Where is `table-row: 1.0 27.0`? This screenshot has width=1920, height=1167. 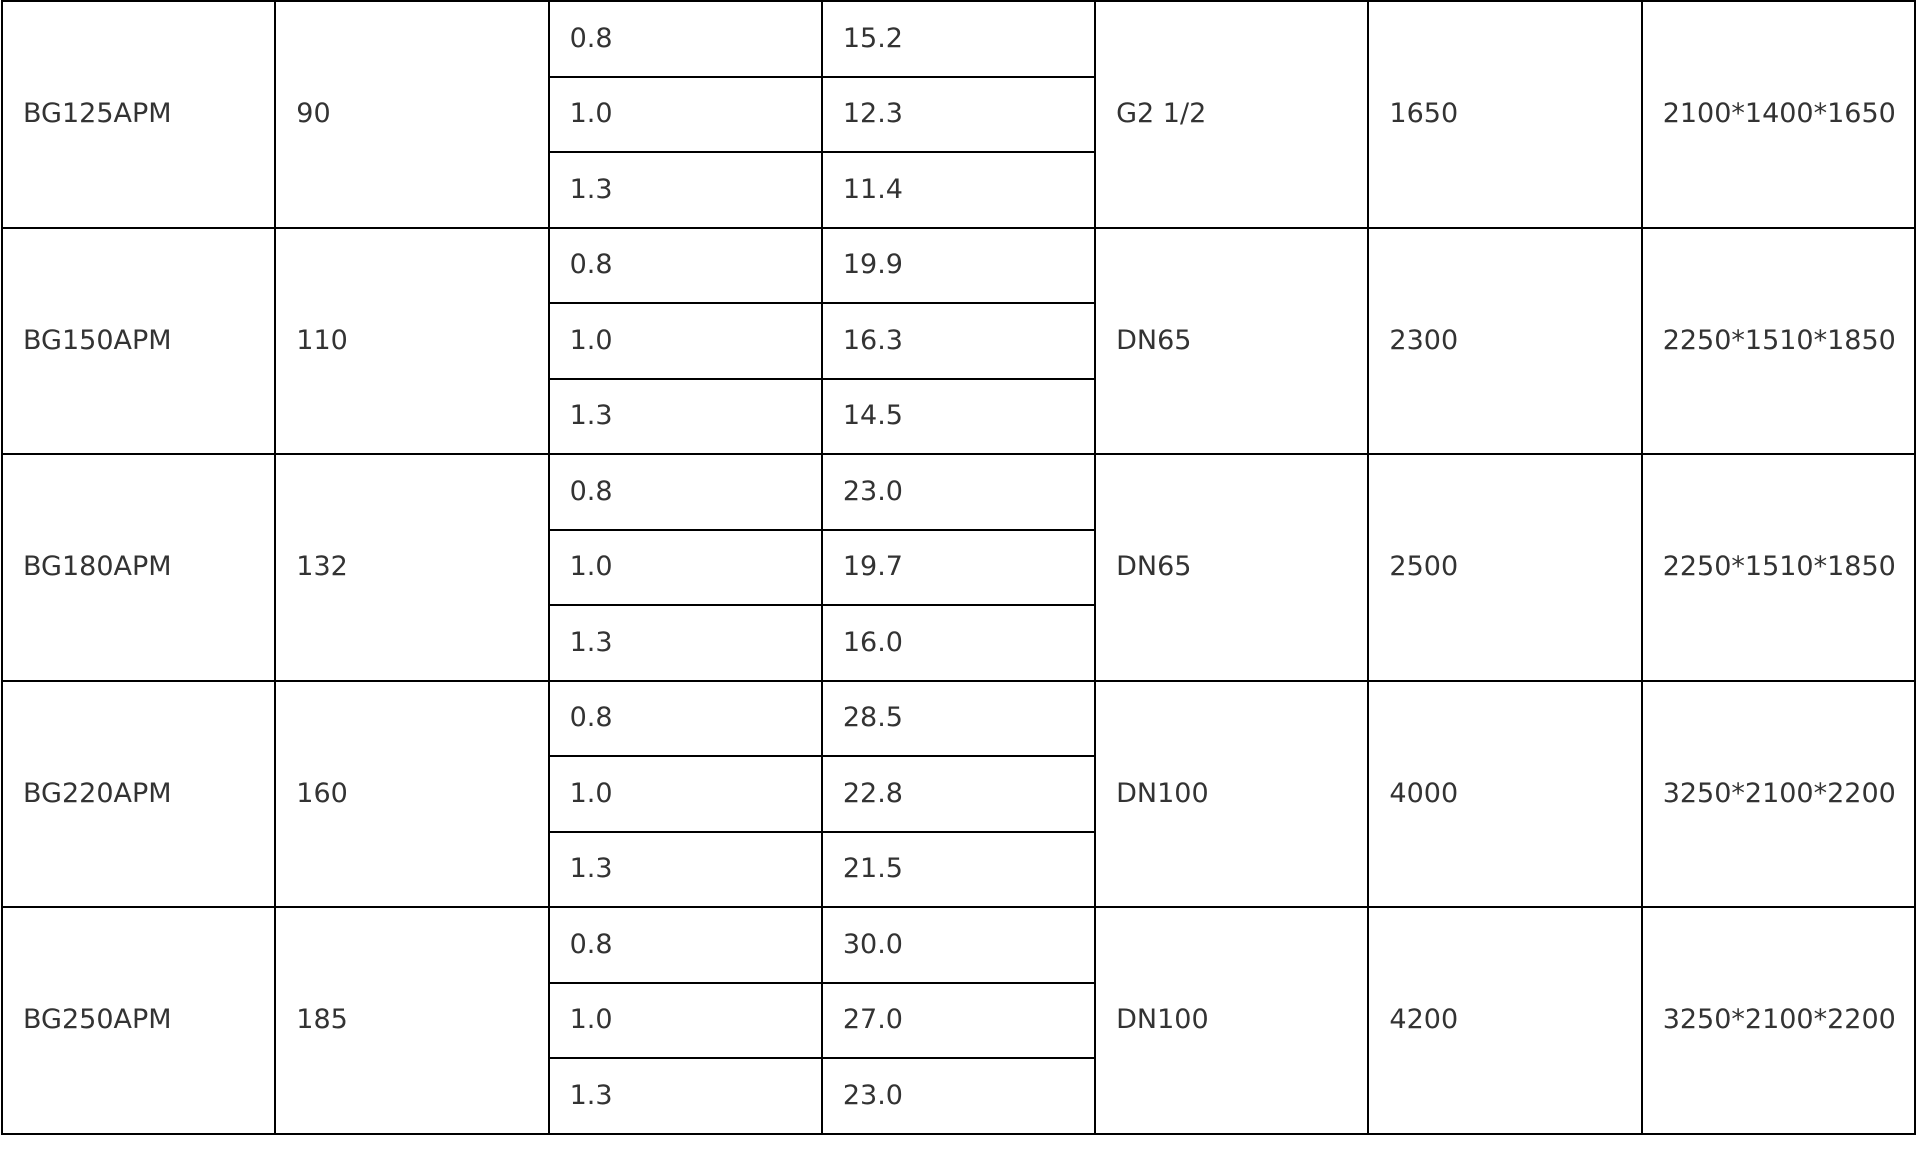
table-row: 1.0 27.0 is located at coordinates (958, 1020).